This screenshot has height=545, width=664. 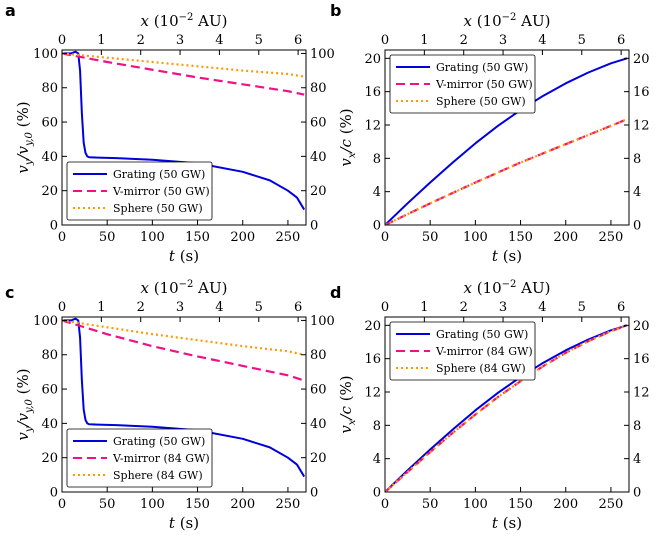 I want to click on panel-letter: d, so click(x=335, y=292).